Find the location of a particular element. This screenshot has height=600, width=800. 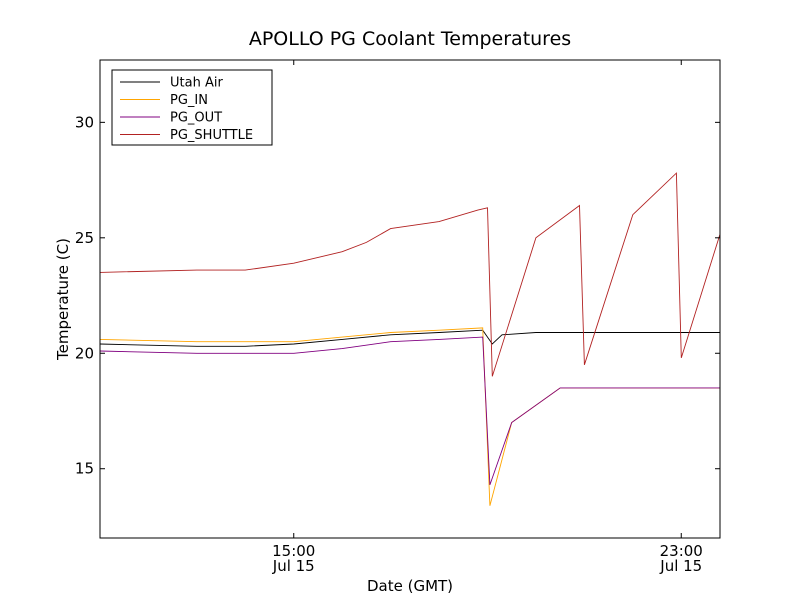

series-line-utah-air is located at coordinates (410, 338).